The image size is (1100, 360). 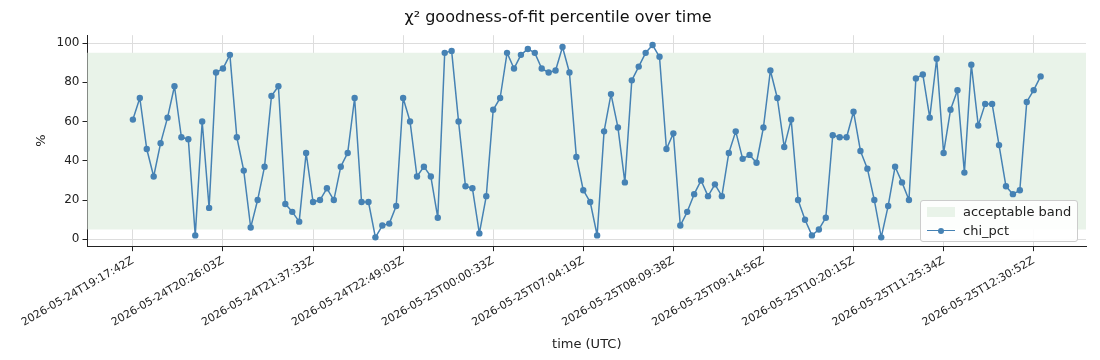 What do you see at coordinates (558, 16) in the screenshot?
I see `chart-title: χ² goodness-of-fit percentile over time` at bounding box center [558, 16].